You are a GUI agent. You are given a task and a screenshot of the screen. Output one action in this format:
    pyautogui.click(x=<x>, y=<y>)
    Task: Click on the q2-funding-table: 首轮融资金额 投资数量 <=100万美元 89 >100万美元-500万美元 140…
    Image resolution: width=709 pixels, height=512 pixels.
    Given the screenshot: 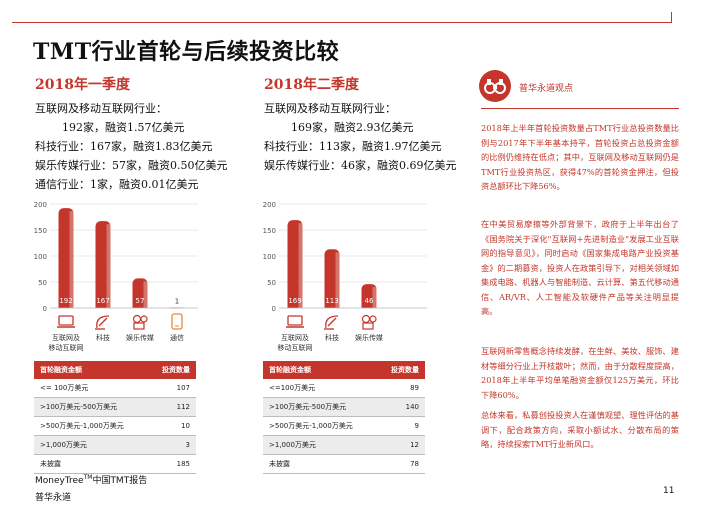 What is the action you would take?
    pyautogui.click(x=344, y=417)
    